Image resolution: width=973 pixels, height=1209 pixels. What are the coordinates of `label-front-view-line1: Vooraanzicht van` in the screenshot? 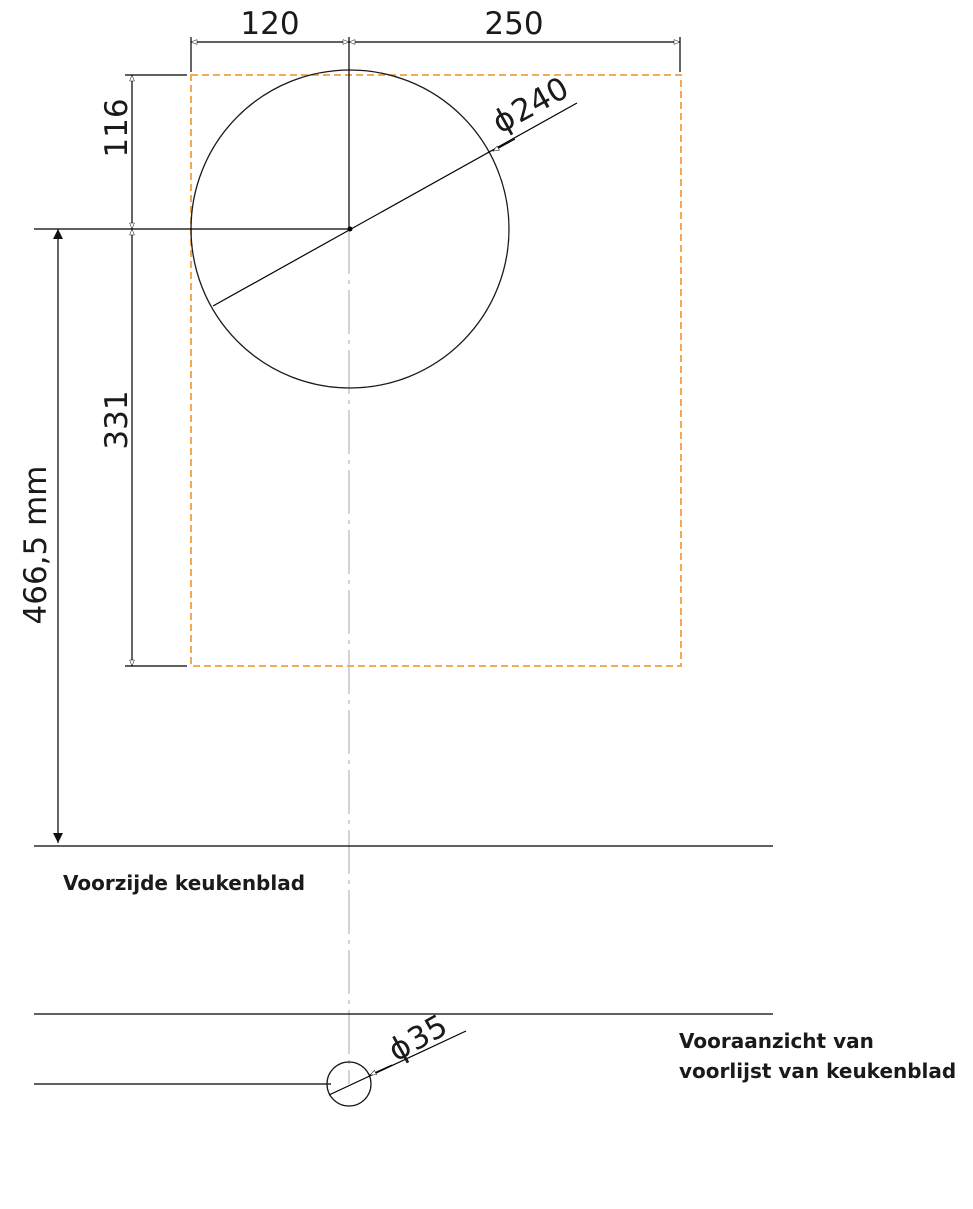 It's located at (776, 1041).